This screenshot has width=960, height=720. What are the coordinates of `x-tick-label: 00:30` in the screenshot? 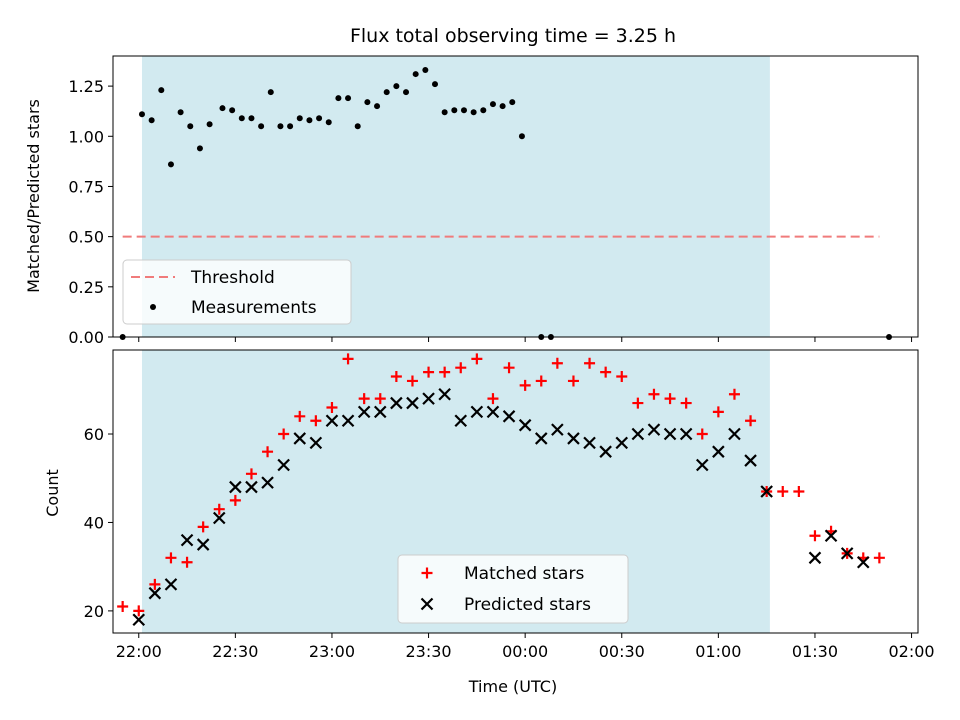 It's located at (622, 651).